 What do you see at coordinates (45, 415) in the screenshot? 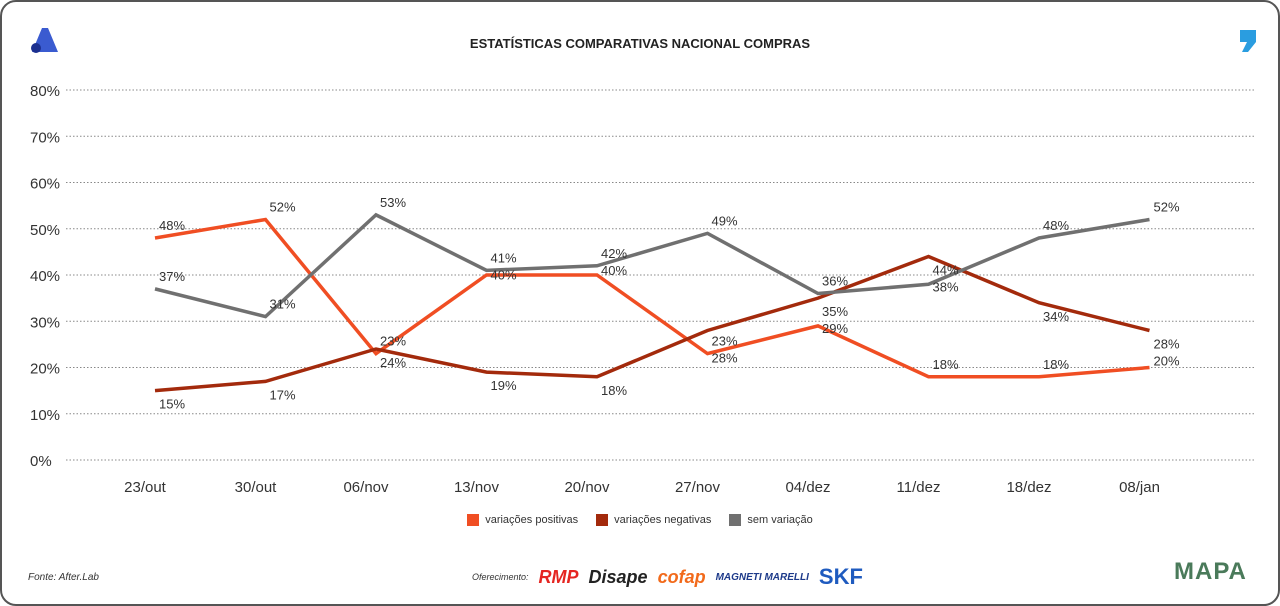
I see `y-tick-label: 10%` at bounding box center [45, 415].